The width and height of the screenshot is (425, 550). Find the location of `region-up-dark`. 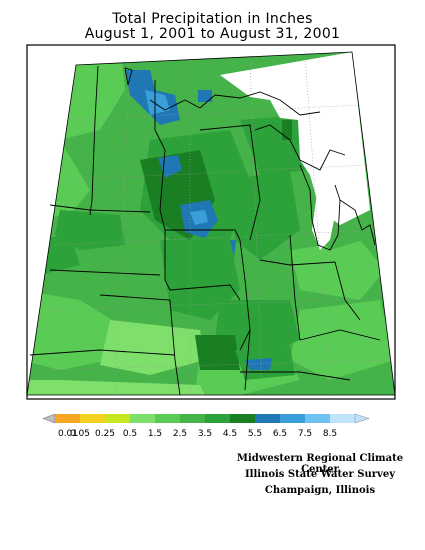

region-up-dark is located at coordinates (287, 130).